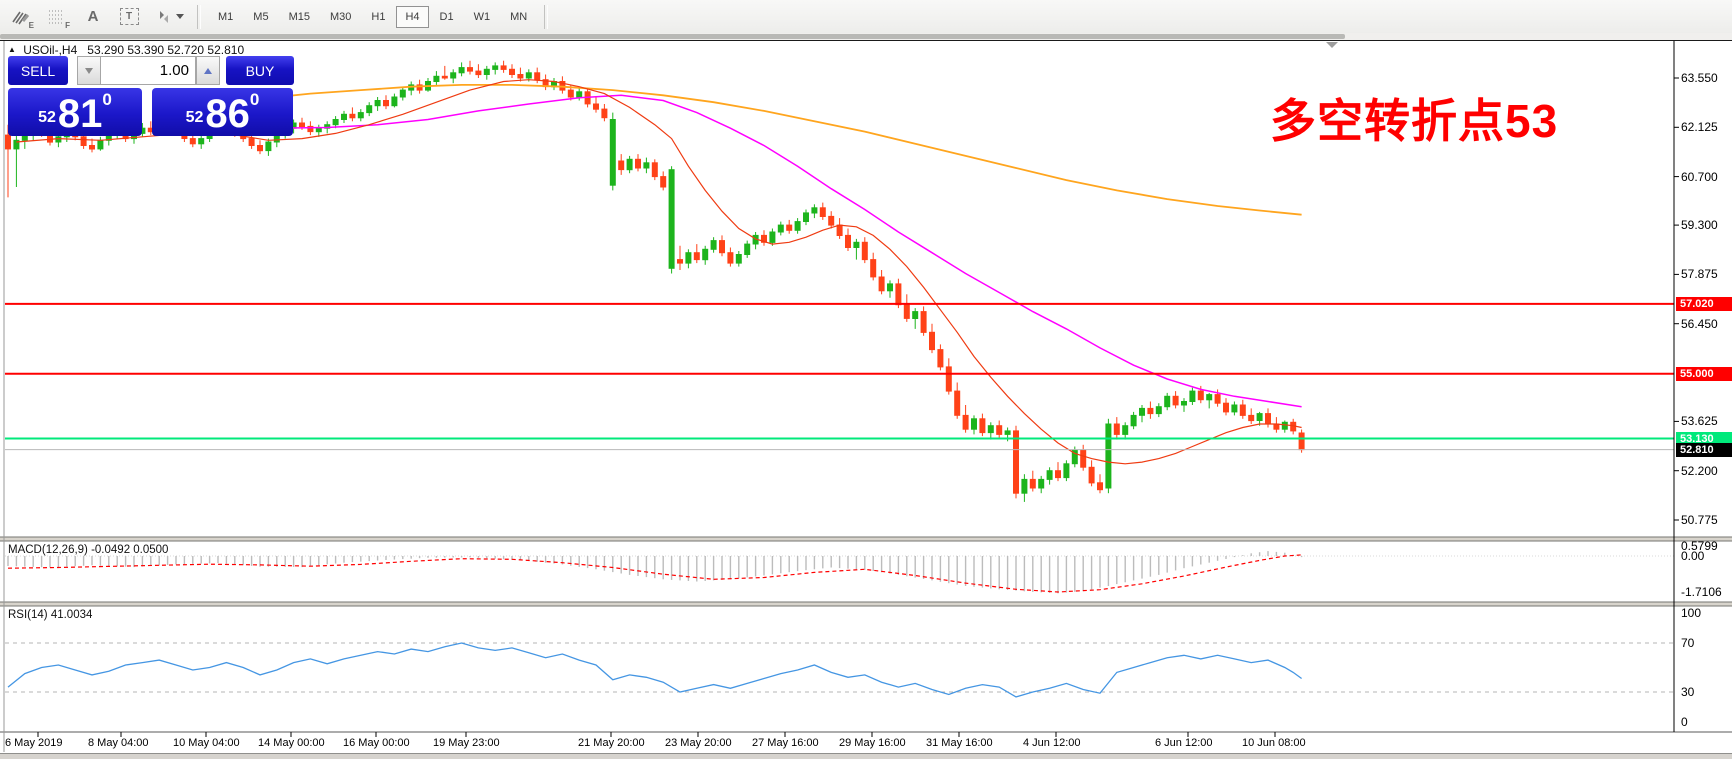 Image resolution: width=1732 pixels, height=759 pixels. I want to click on grid-glyph, so click(56, 16).